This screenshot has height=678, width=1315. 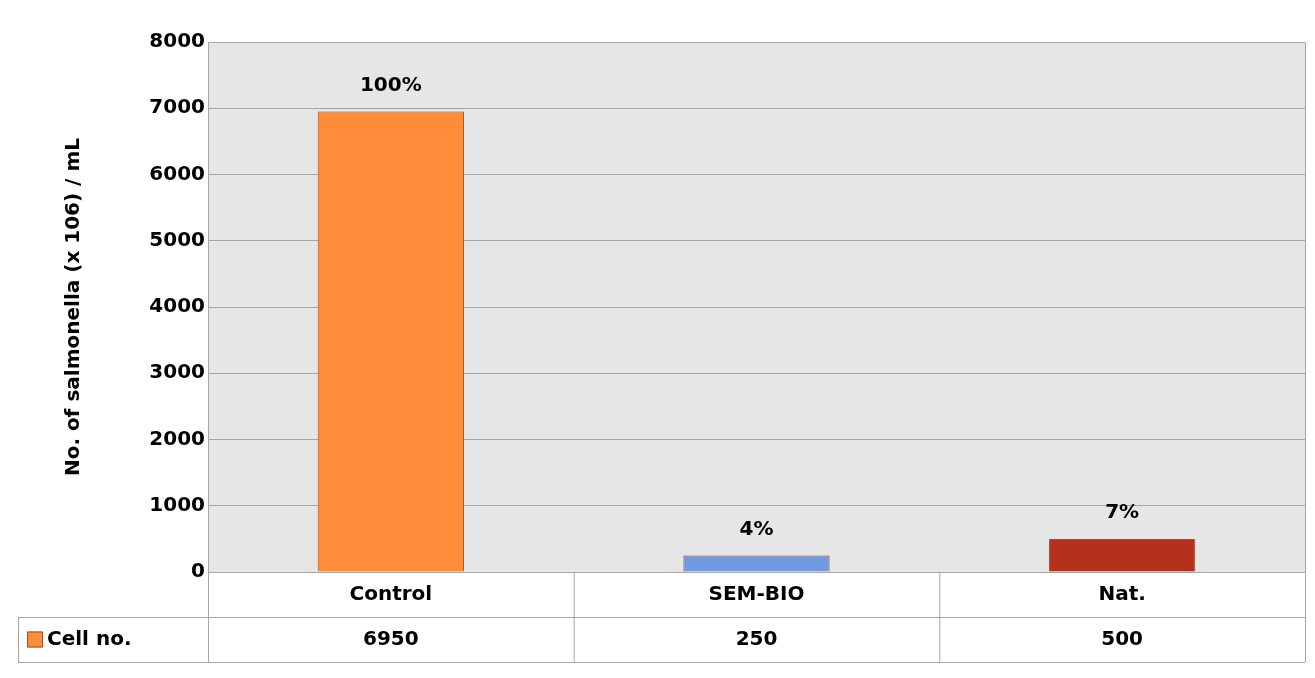 I want to click on y-tick-label: 6000, so click(x=177, y=172).